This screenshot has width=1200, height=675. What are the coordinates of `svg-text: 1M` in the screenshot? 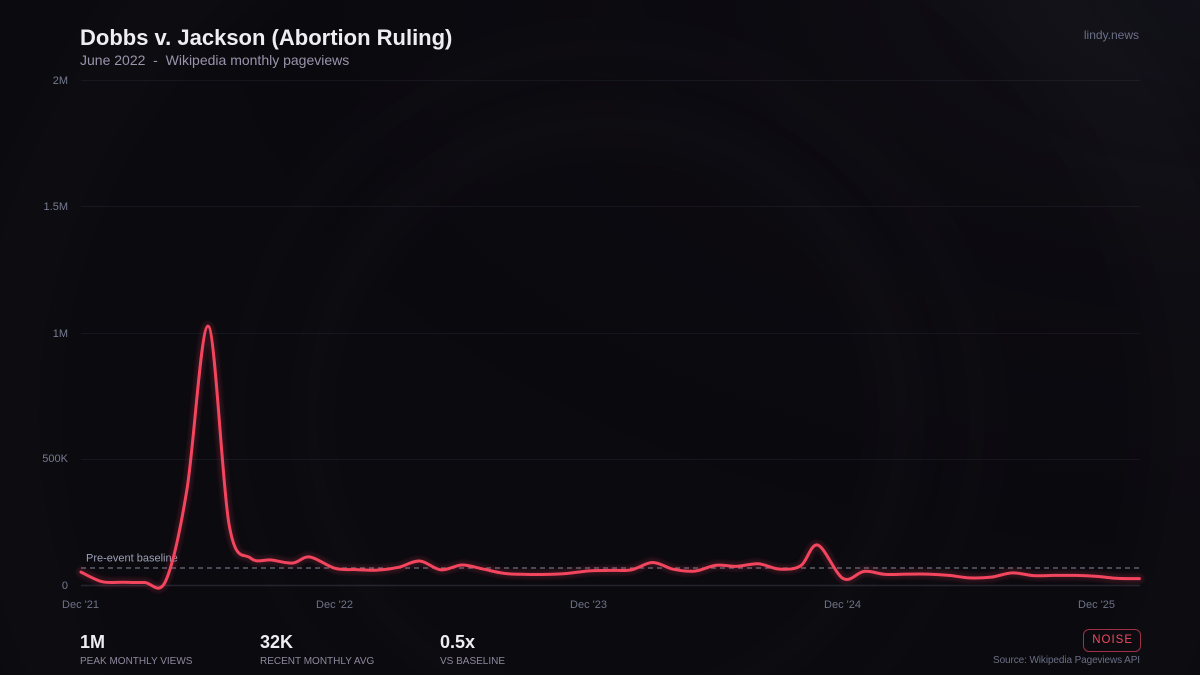 It's located at (60, 334).